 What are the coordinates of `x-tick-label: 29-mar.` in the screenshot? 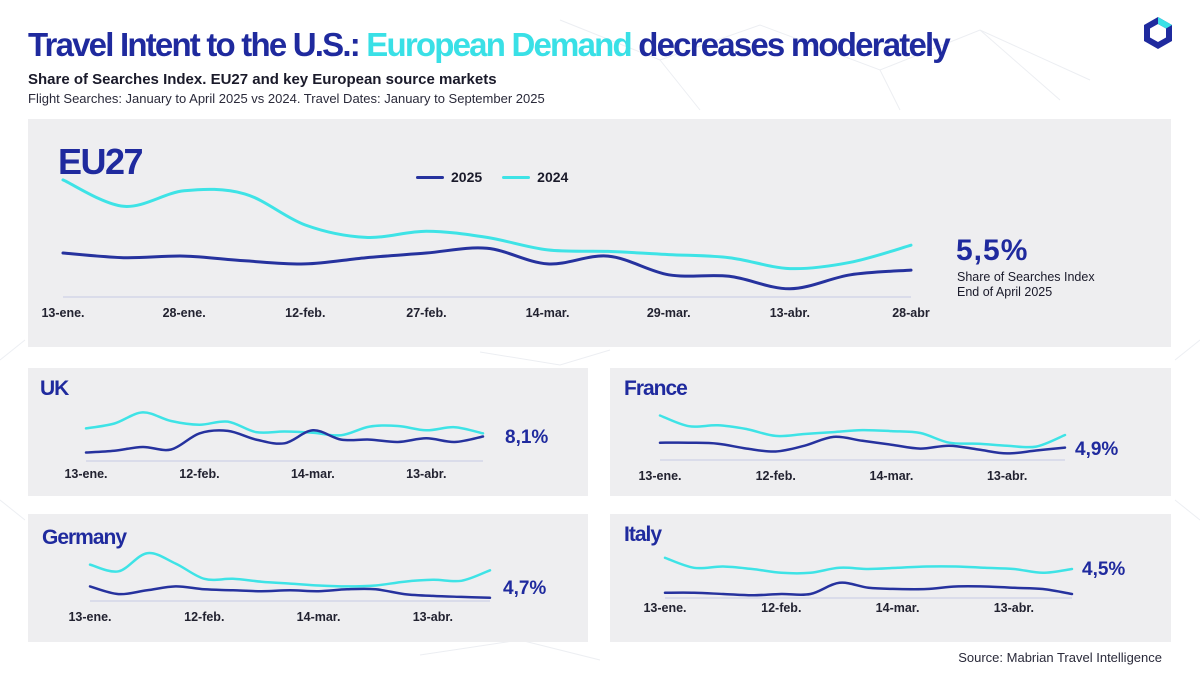 It's located at (669, 313).